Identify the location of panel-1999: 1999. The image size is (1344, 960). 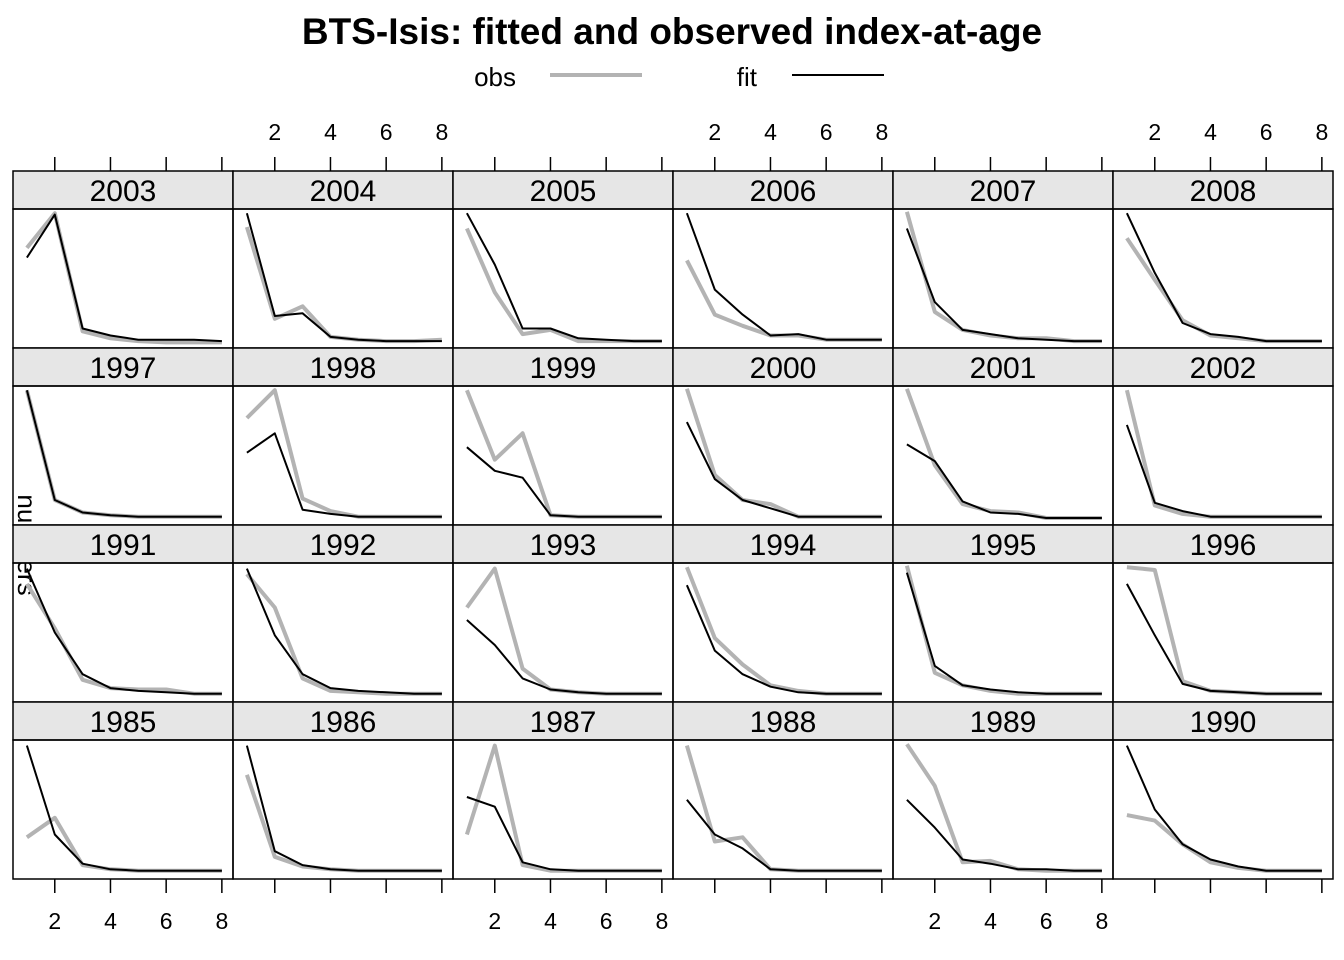
(563, 436).